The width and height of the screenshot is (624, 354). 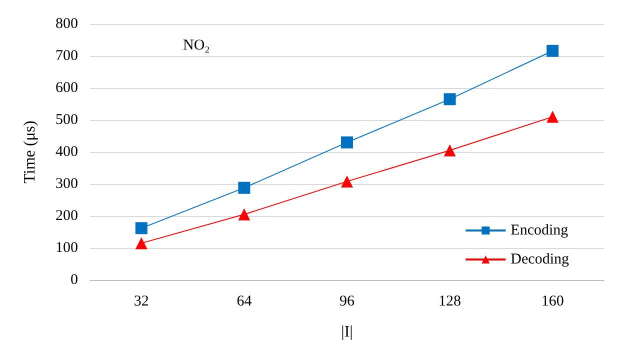 I want to click on y-tick-label: 100, so click(x=67, y=248).